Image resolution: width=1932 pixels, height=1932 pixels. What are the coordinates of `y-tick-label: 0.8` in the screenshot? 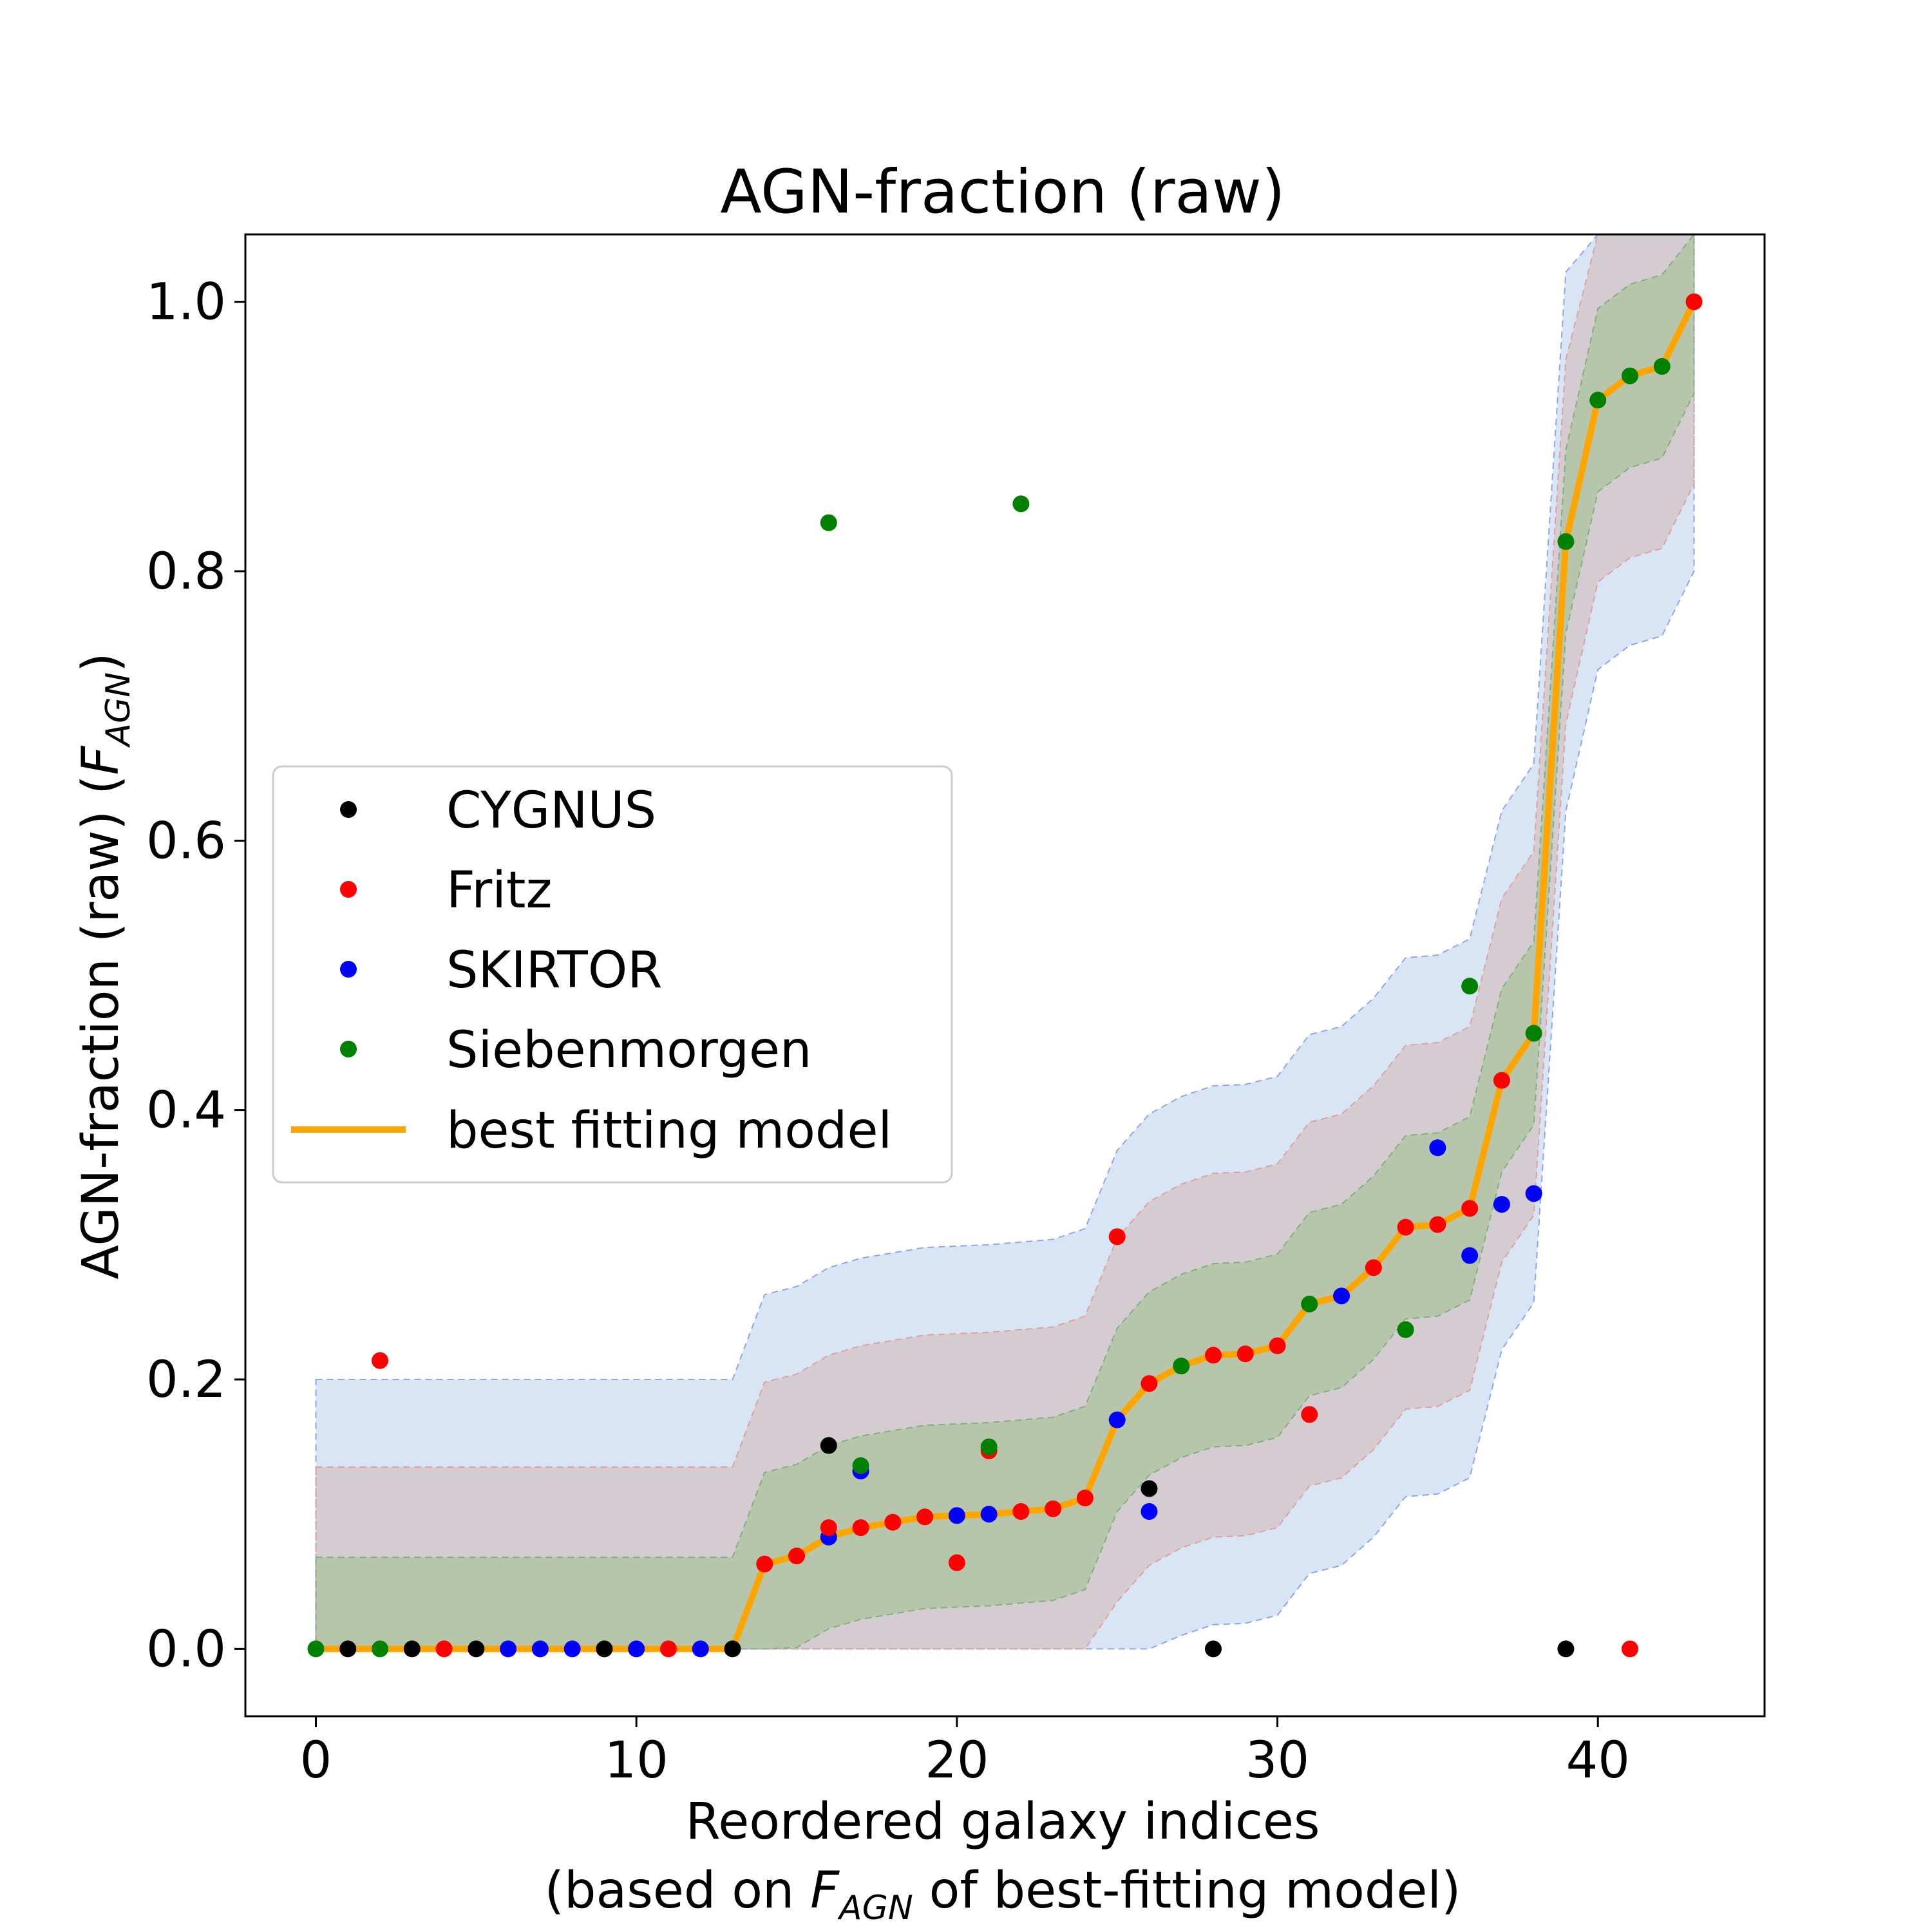 It's located at (186, 572).